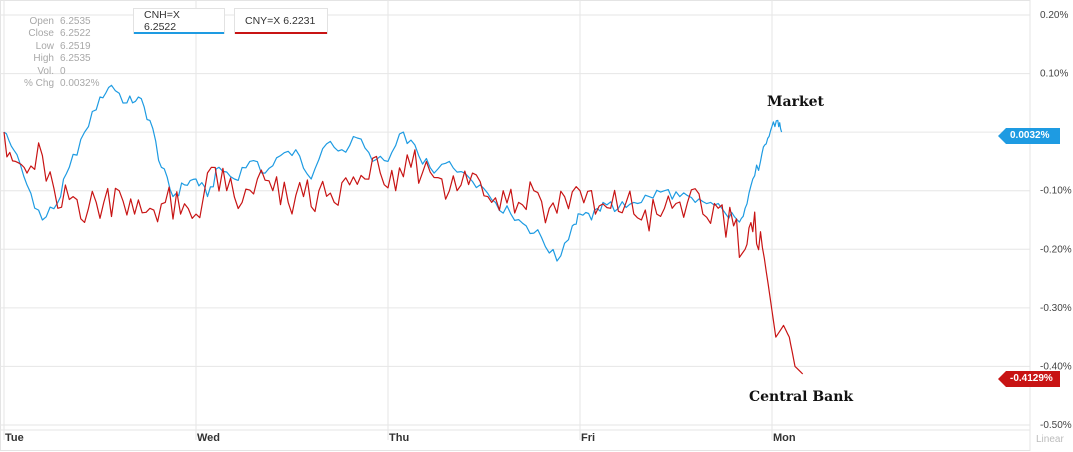 The width and height of the screenshot is (1073, 452). What do you see at coordinates (58, 34) in the screenshot?
I see `ohlc-row: Close 6.2522` at bounding box center [58, 34].